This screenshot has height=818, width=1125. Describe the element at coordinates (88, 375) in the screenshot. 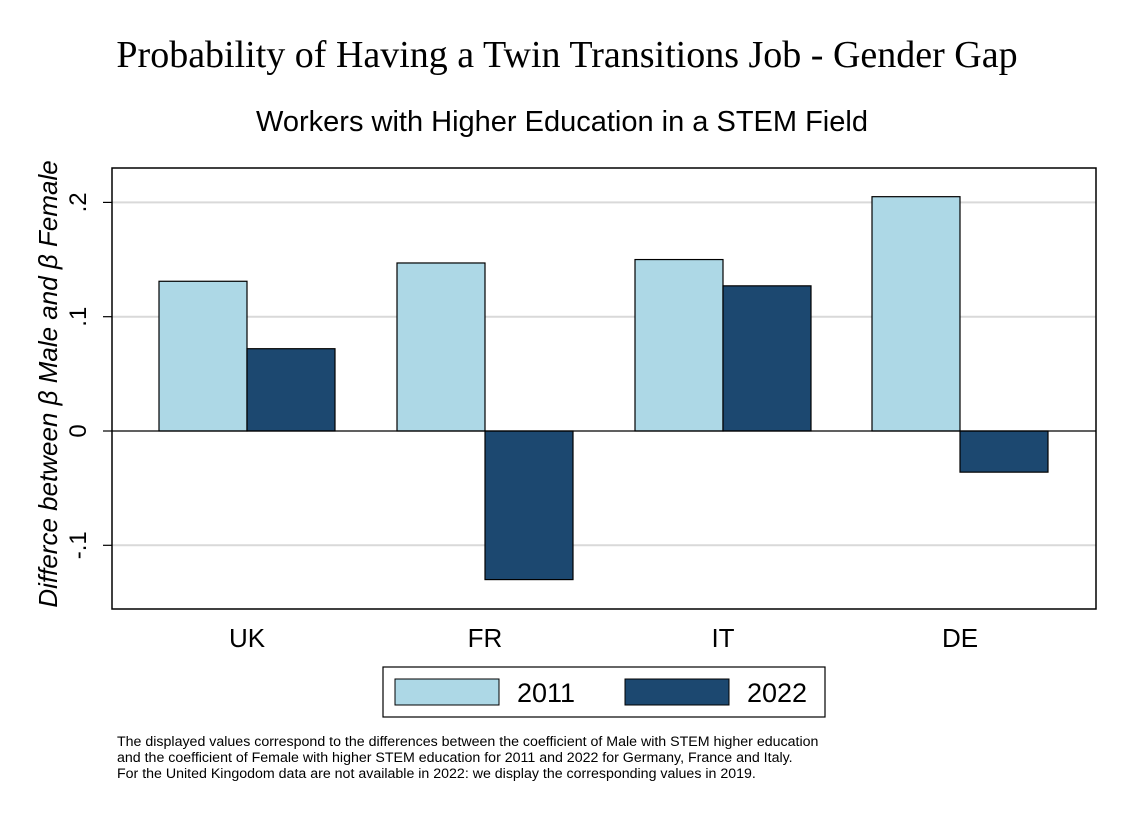

I see `y-axis-ticks: -.1 0 .1 .2` at that location.